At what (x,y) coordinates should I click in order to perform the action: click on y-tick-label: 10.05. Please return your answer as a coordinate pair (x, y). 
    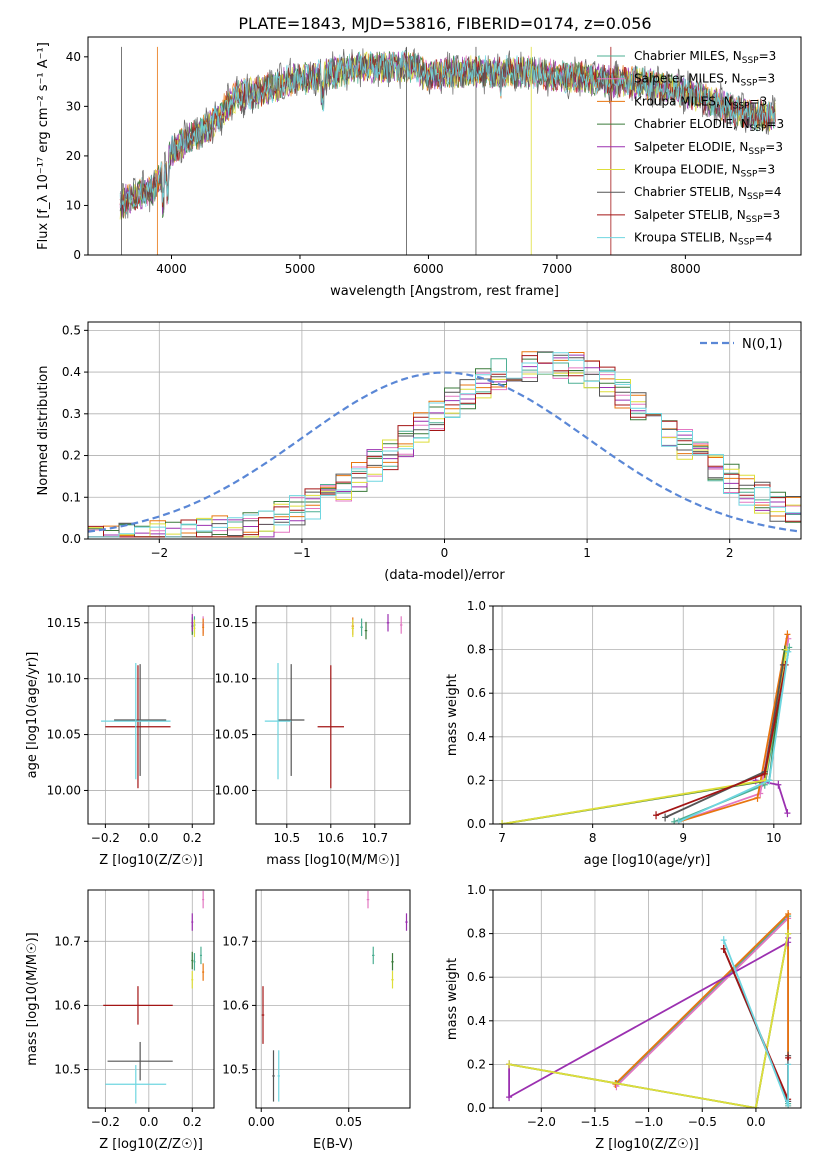
    Looking at the image, I should click on (64, 735).